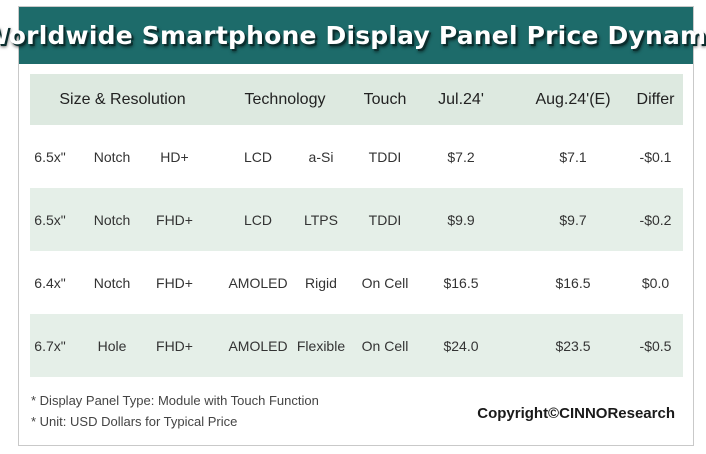 Image resolution: width=706 pixels, height=454 pixels. What do you see at coordinates (573, 156) in the screenshot?
I see `cell-aug-price: $7.1` at bounding box center [573, 156].